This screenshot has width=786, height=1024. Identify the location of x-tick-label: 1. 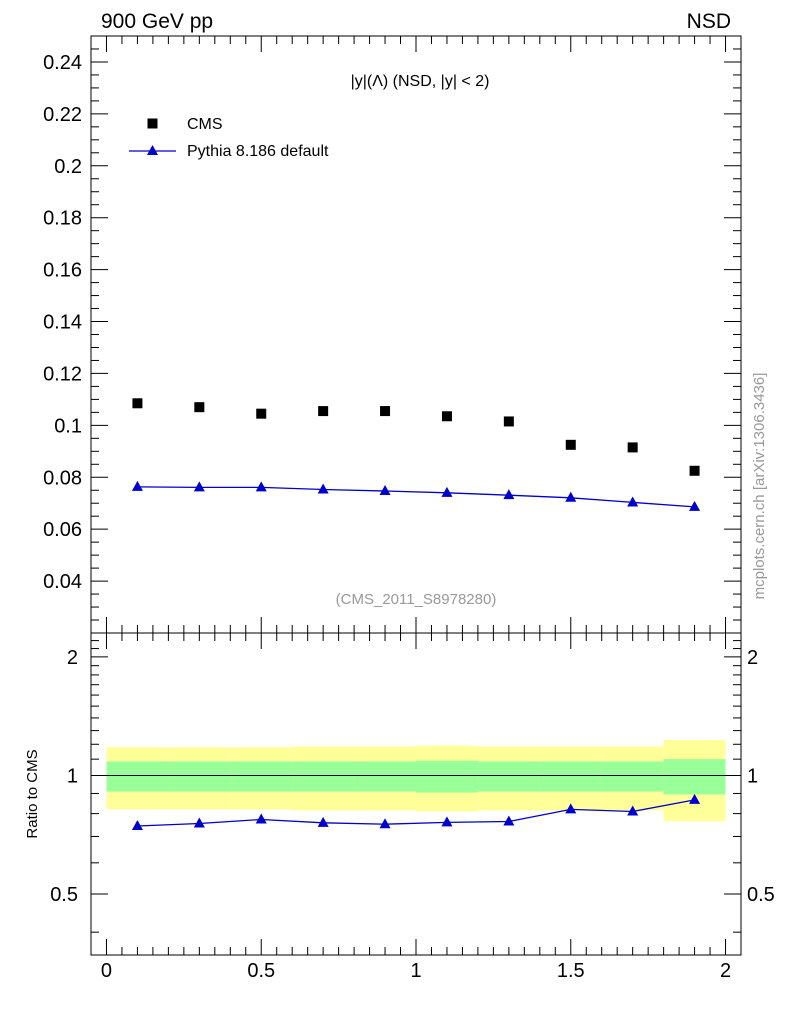
(415, 971).